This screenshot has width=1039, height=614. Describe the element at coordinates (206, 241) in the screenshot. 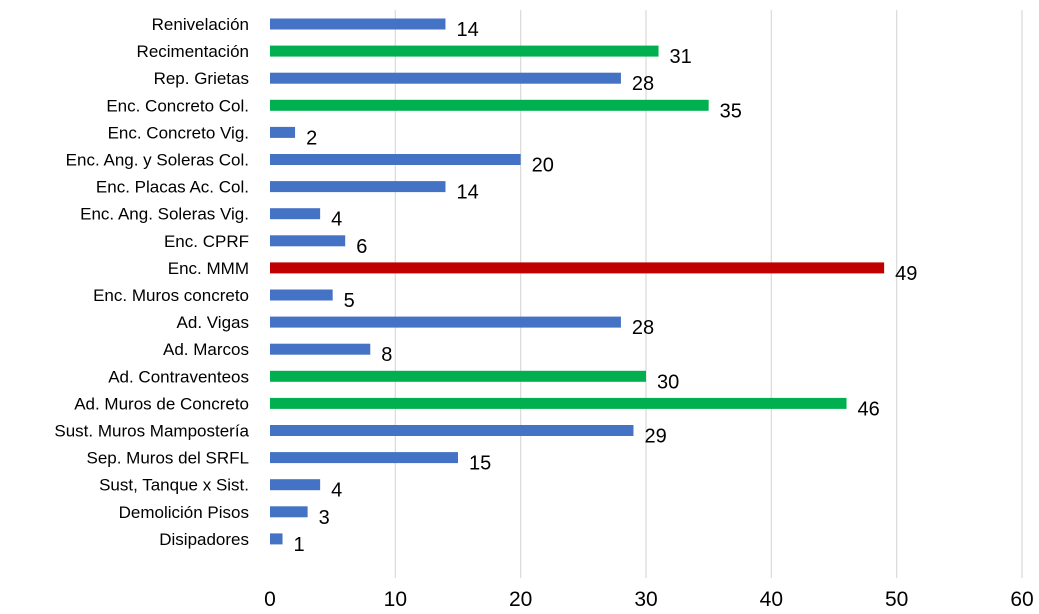

I see `category-label: Enc. CPRF` at that location.